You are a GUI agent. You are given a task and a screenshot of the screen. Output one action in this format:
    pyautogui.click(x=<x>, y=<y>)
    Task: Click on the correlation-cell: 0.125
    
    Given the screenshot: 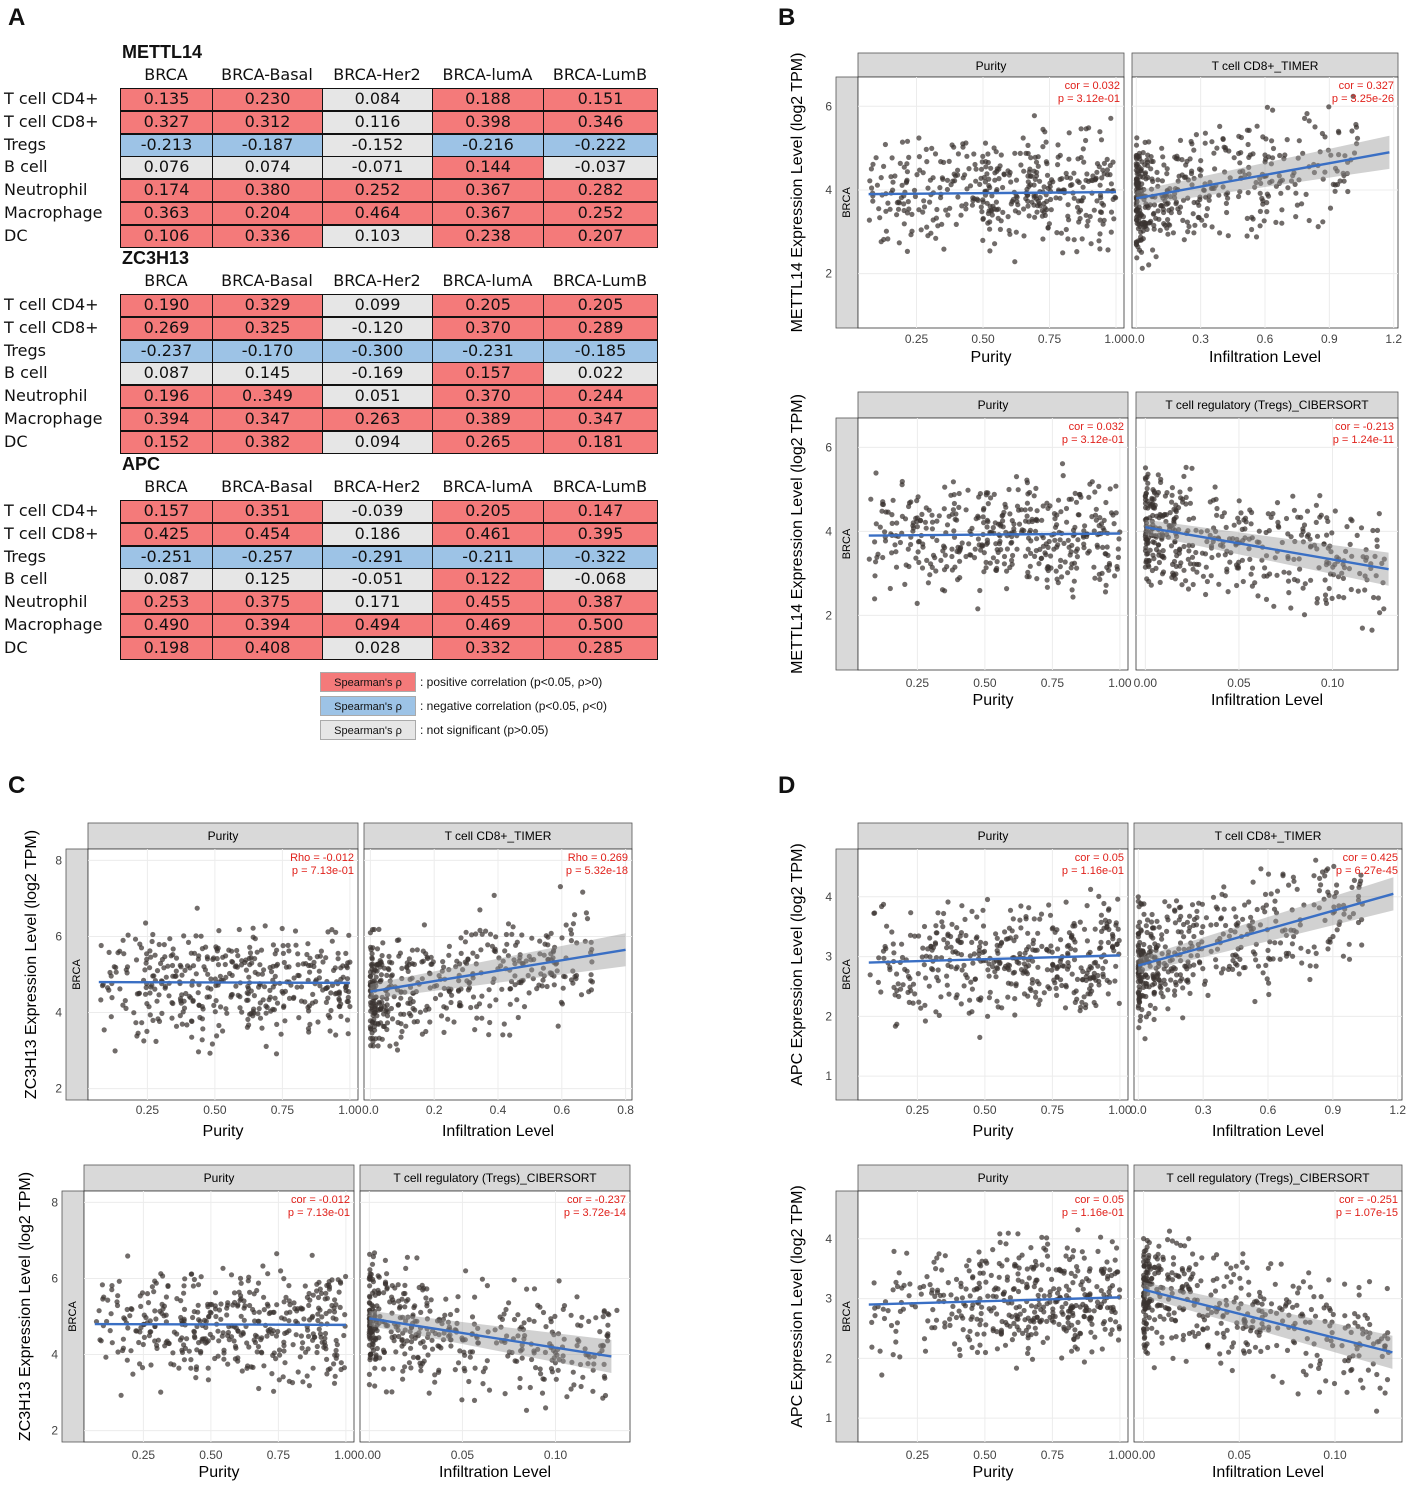 What is the action you would take?
    pyautogui.click(x=267, y=580)
    